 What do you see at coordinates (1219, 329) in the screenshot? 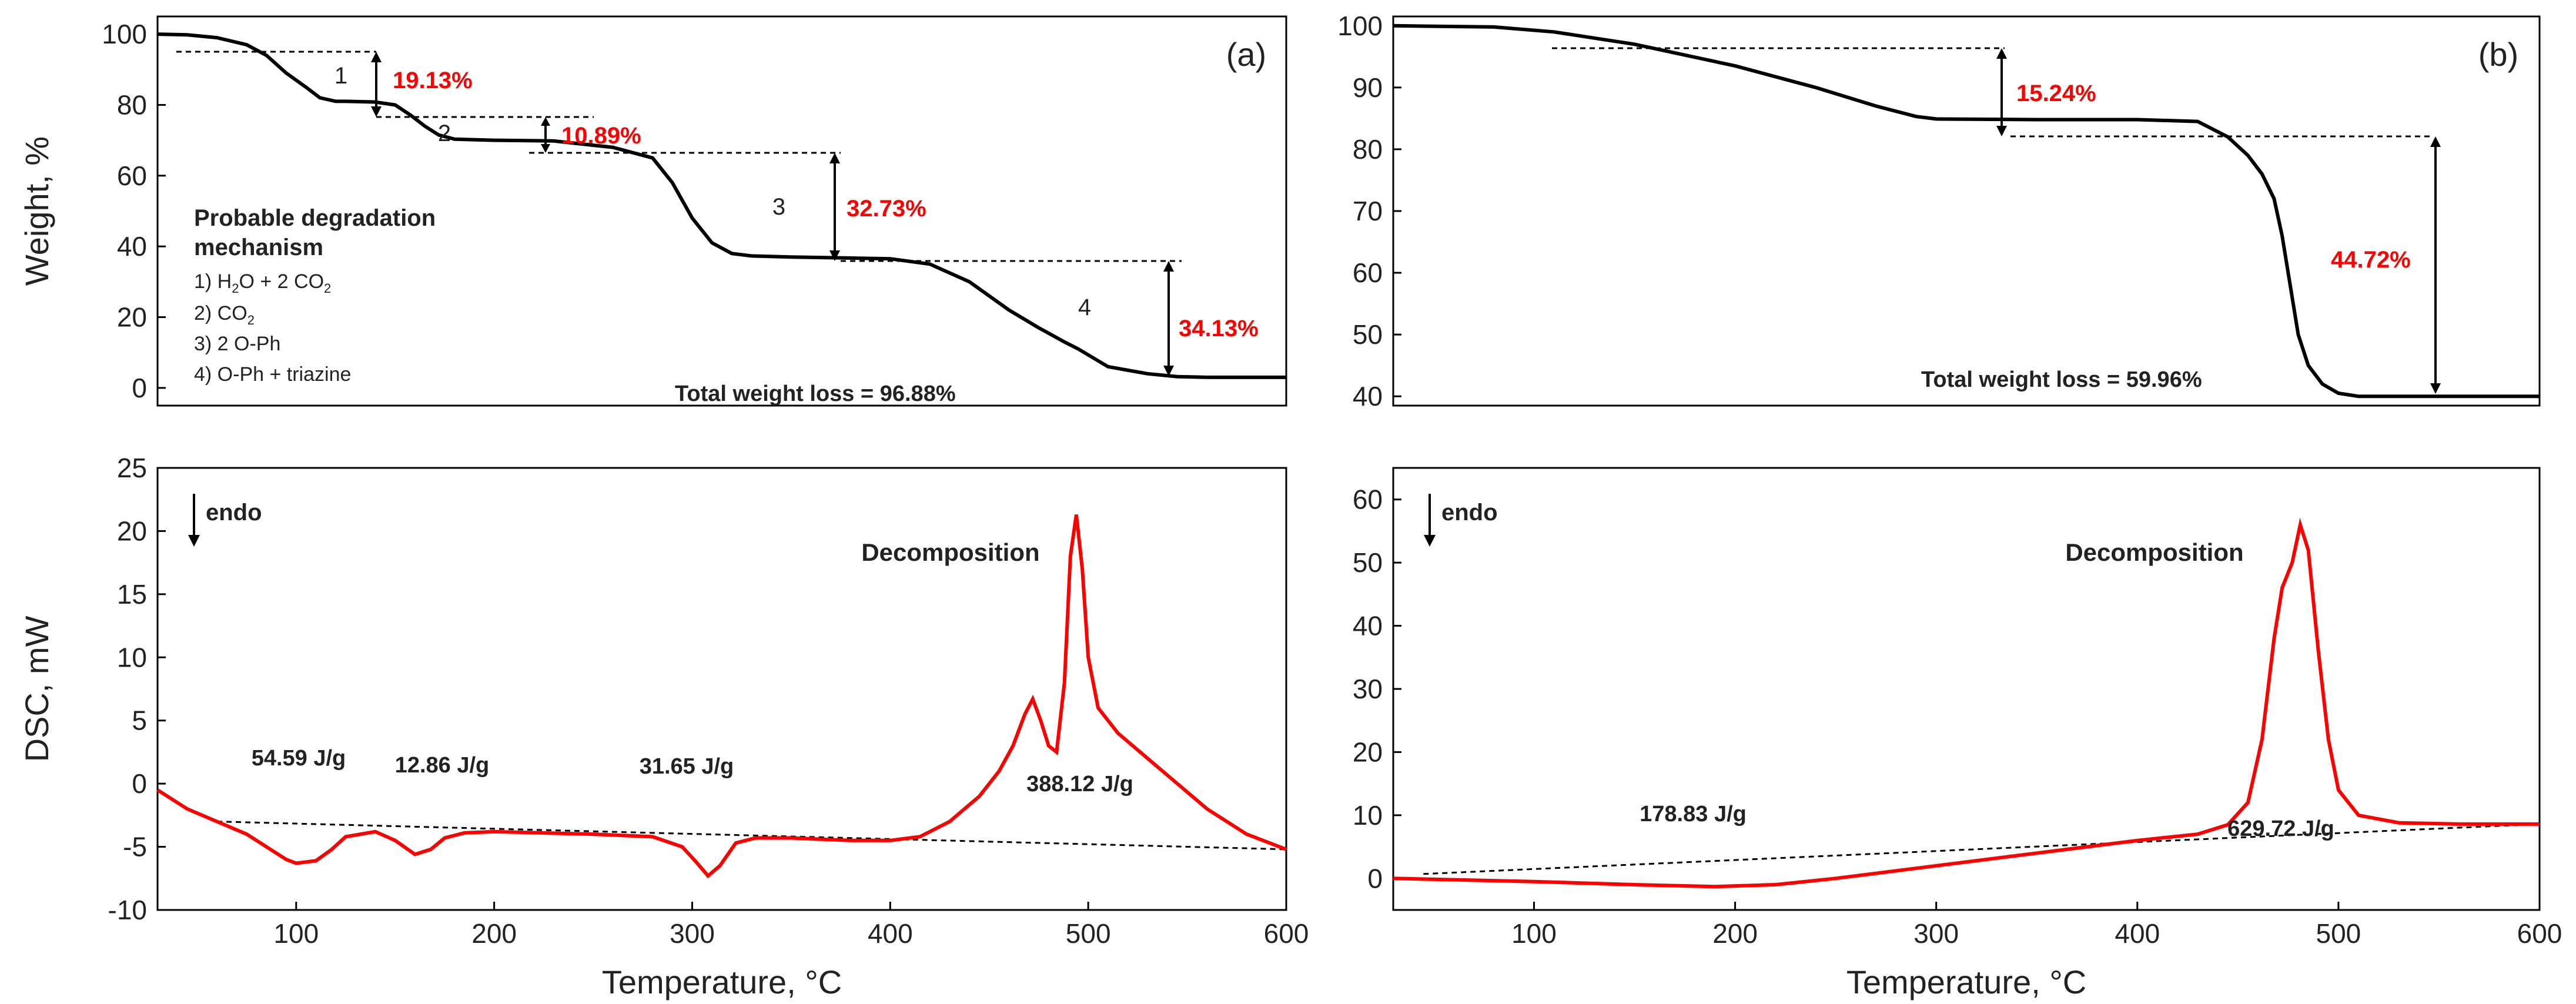
I see `loss-label-4: 34.13%` at bounding box center [1219, 329].